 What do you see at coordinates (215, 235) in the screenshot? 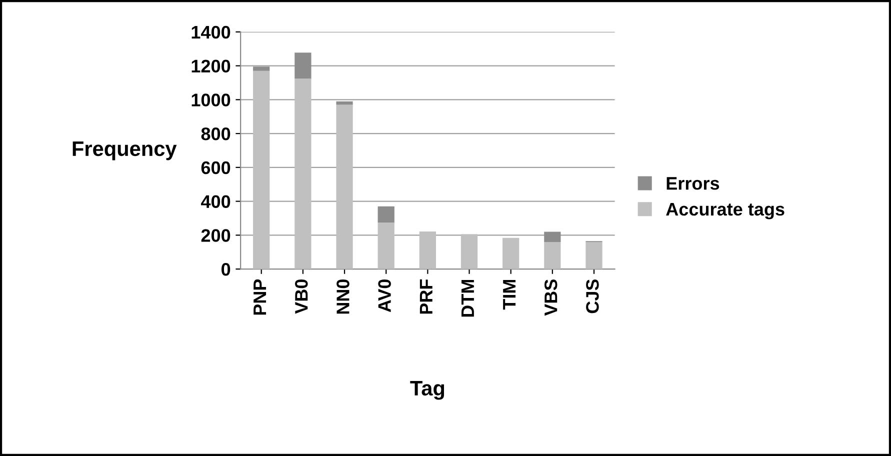
I see `y-tick-label: 200` at bounding box center [215, 235].